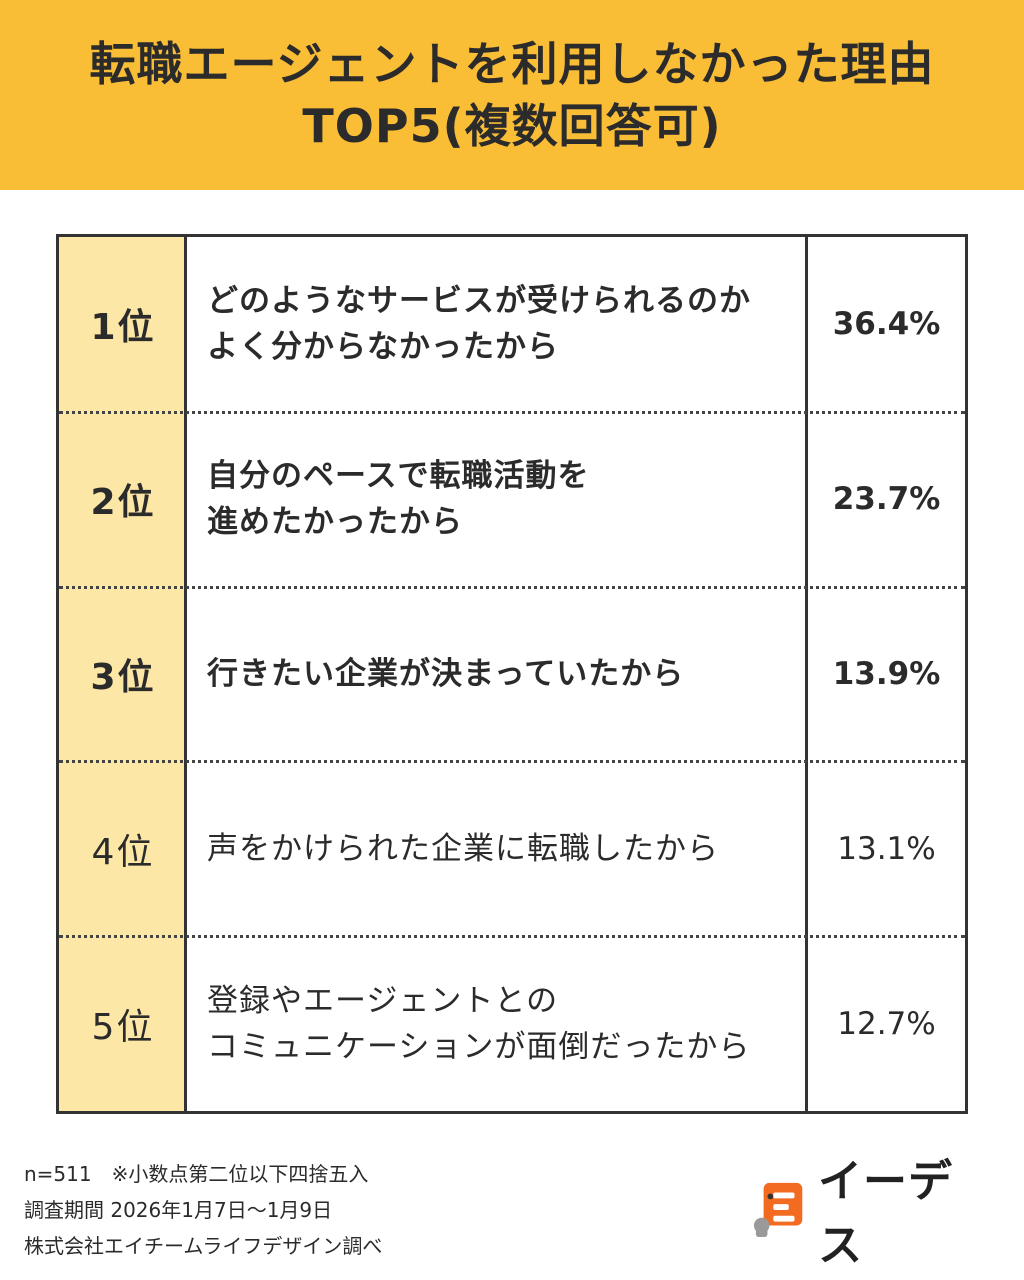 The image size is (1024, 1280). What do you see at coordinates (512, 95) in the screenshot?
I see `header-banner: 転職エージェントを利用しなかった理由 TOP5(複数回答可)` at bounding box center [512, 95].